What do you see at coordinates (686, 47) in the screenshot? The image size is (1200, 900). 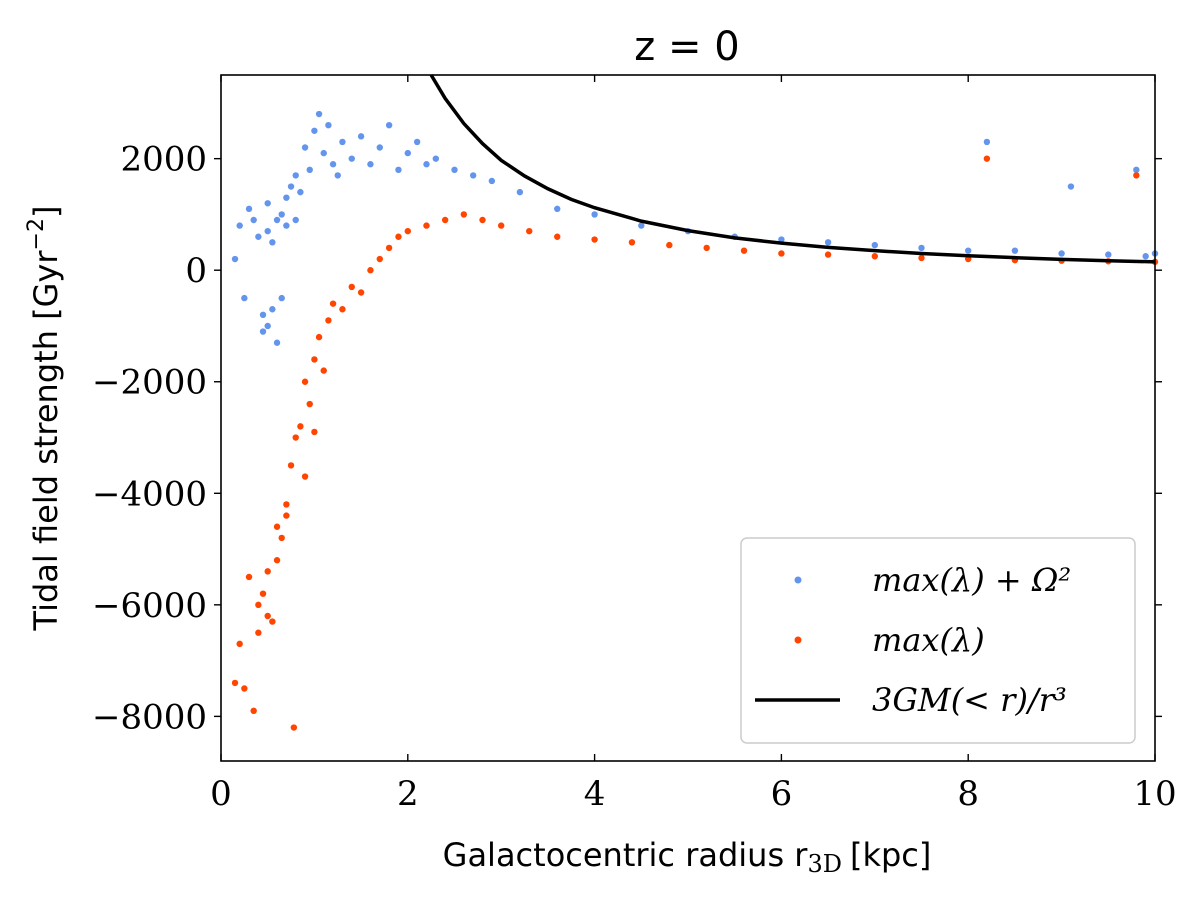 I see `chart-title: z = 0` at bounding box center [686, 47].